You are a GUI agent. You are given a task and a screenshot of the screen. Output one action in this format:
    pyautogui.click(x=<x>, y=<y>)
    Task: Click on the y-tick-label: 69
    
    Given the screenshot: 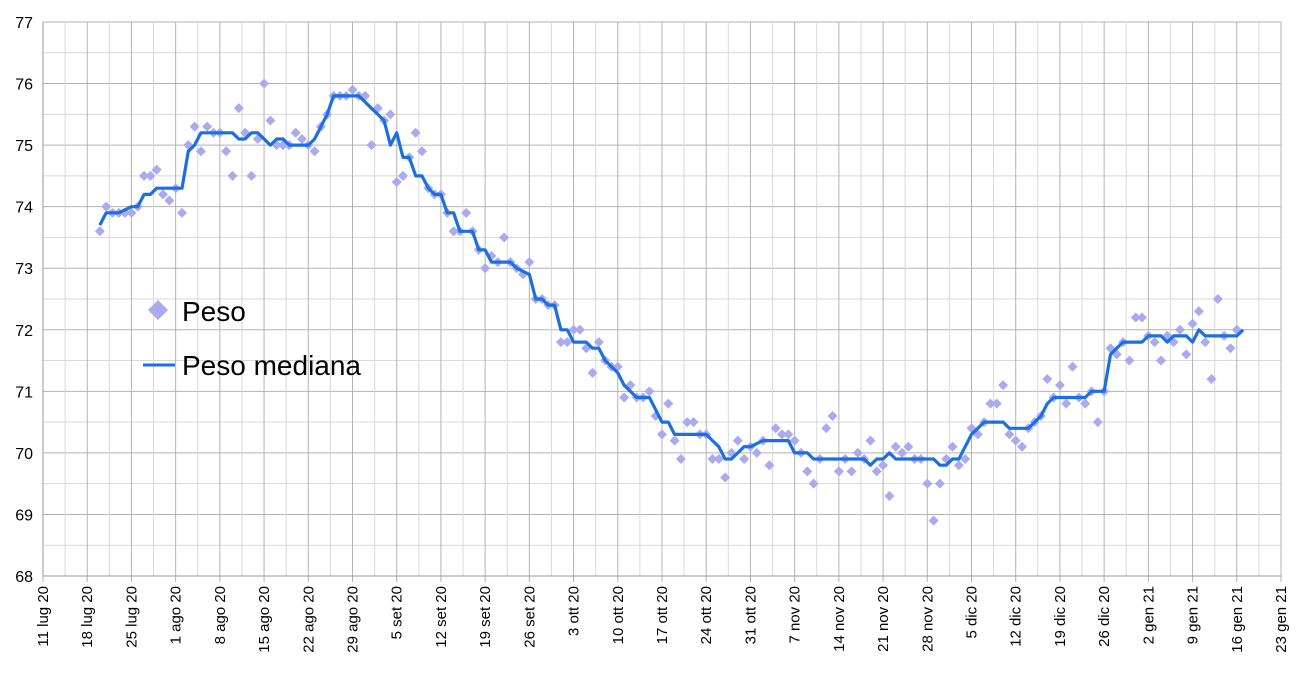 What is the action you would take?
    pyautogui.click(x=24, y=515)
    